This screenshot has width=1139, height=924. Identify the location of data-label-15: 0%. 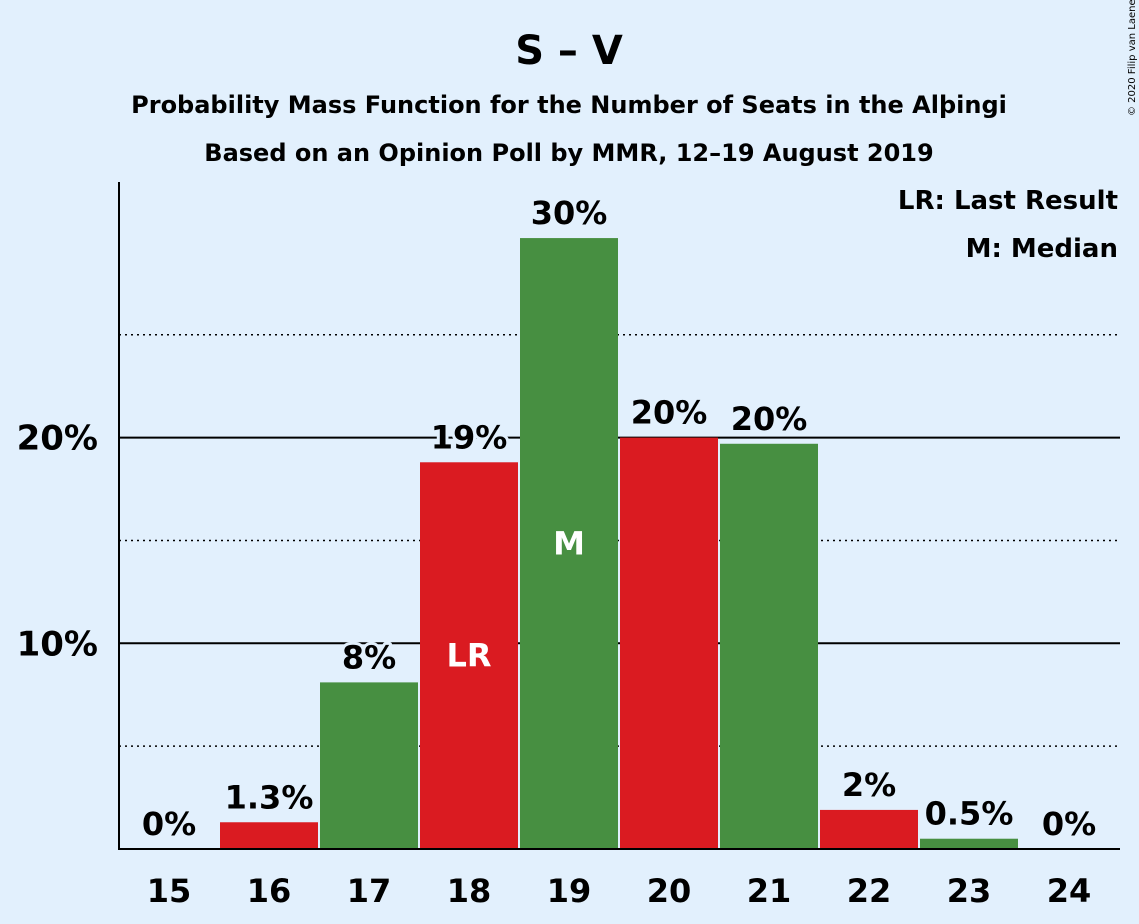
(169, 824).